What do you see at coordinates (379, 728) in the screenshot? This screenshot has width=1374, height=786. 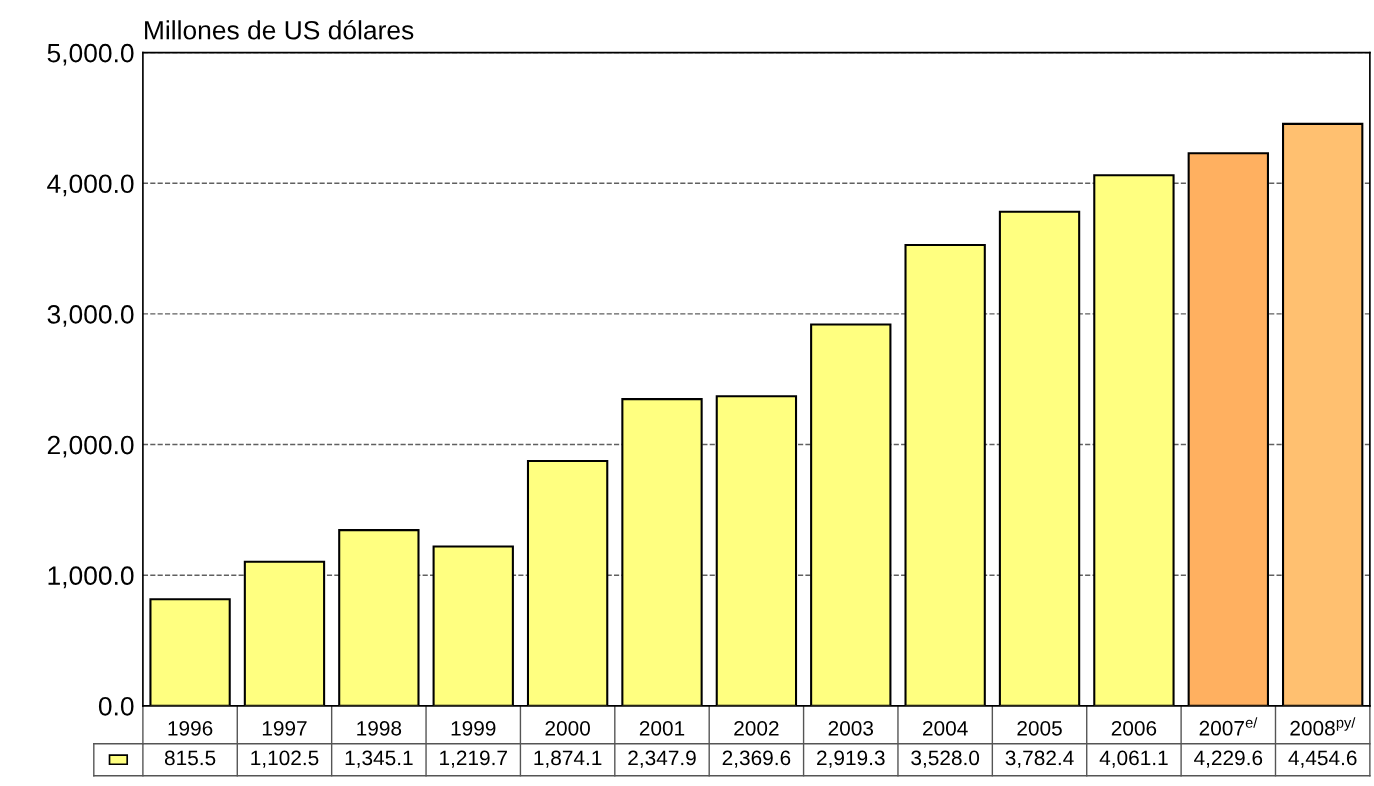 I see `x-tick-label: 1998` at bounding box center [379, 728].